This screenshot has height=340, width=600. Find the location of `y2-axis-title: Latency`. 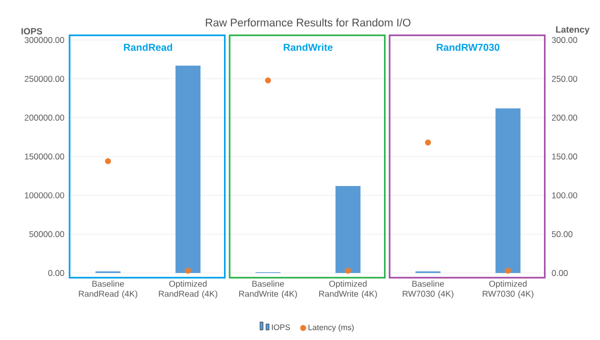

y2-axis-title: Latency is located at coordinates (573, 30).